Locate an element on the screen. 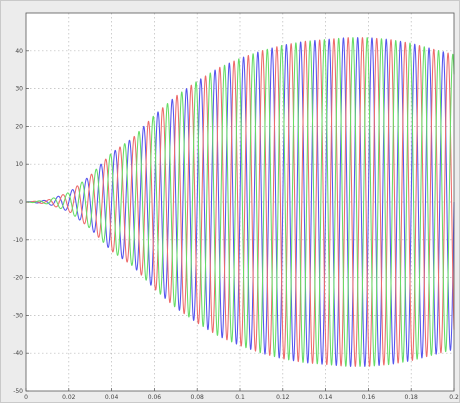  x-tick-label: 0.16 is located at coordinates (369, 397).